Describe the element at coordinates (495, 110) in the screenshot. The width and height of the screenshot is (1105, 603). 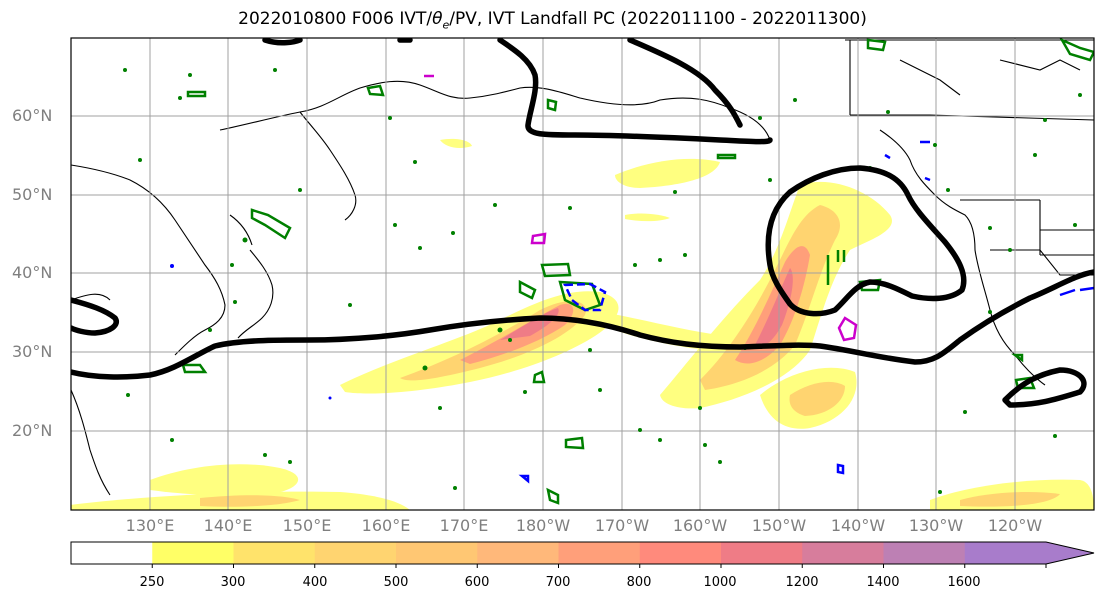
I see `coastline-siberia` at that location.